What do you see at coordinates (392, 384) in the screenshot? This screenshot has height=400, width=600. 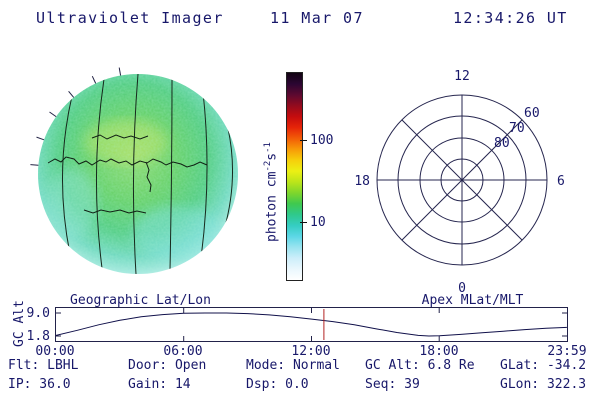 I see `status-seq: Seq: 39` at bounding box center [392, 384].